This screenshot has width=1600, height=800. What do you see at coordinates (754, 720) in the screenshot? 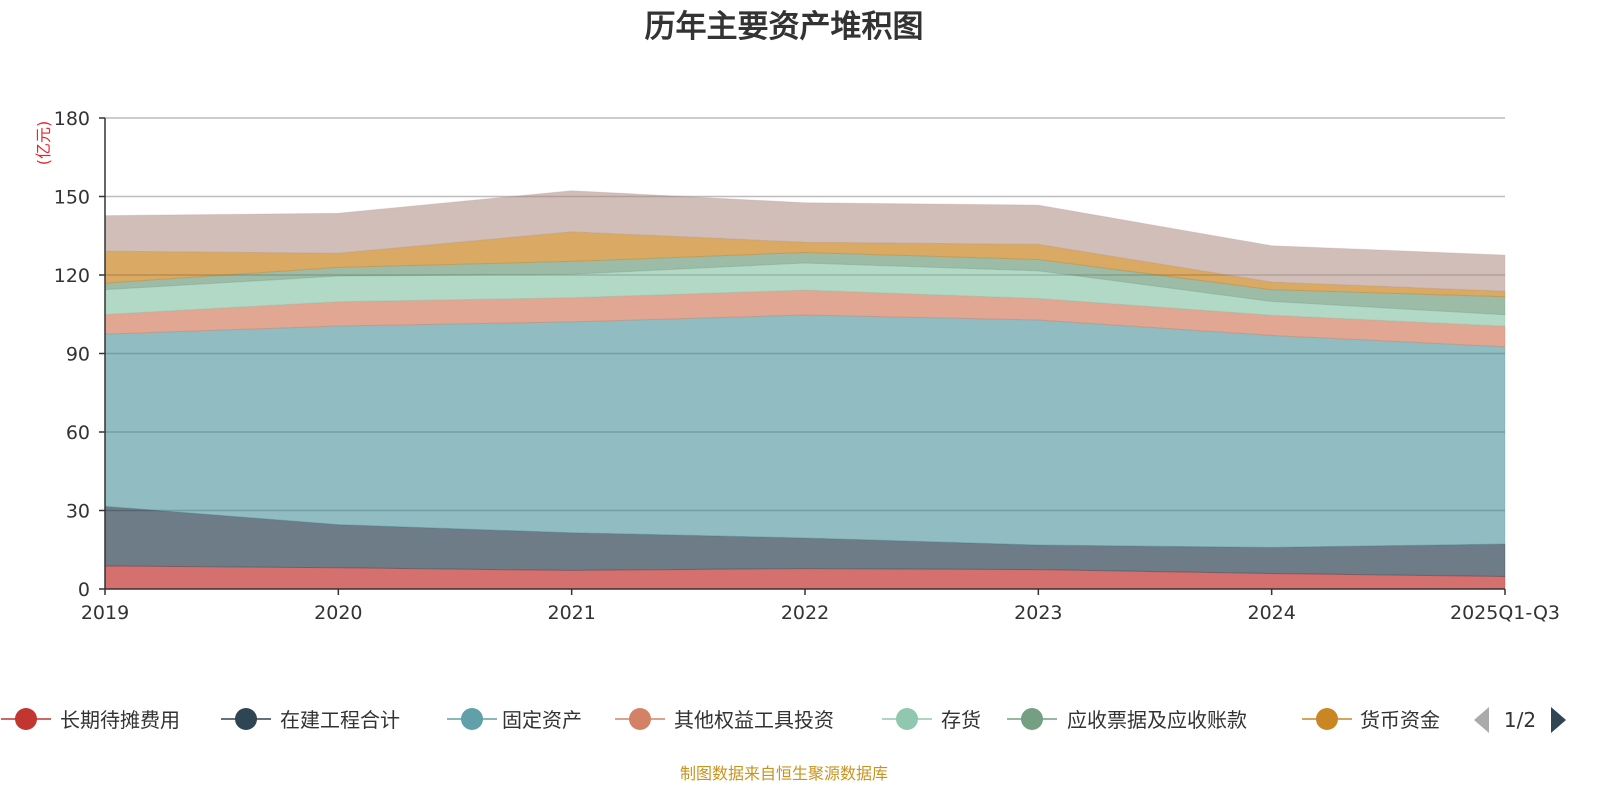
I see `legend-label: 其他权益工具投资` at bounding box center [754, 720].